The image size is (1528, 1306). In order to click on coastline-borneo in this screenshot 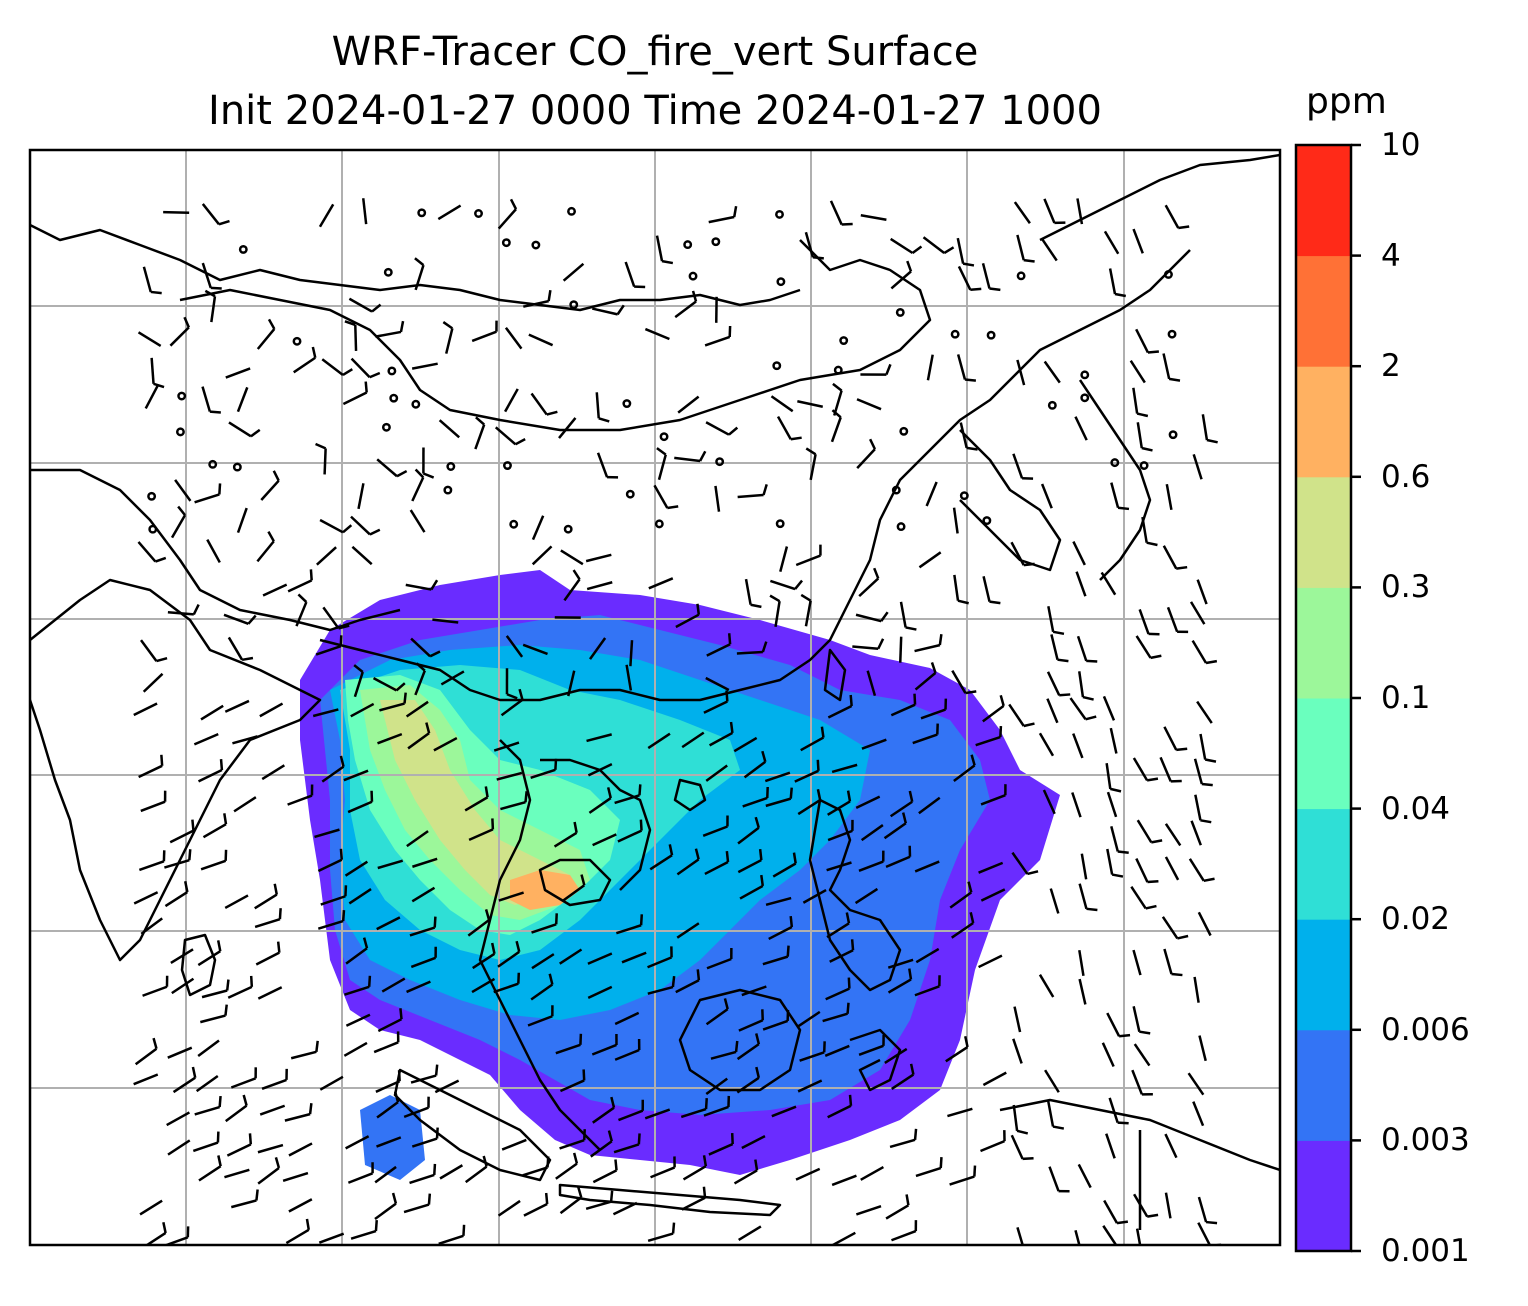, I will do `click(740, 1040)`.